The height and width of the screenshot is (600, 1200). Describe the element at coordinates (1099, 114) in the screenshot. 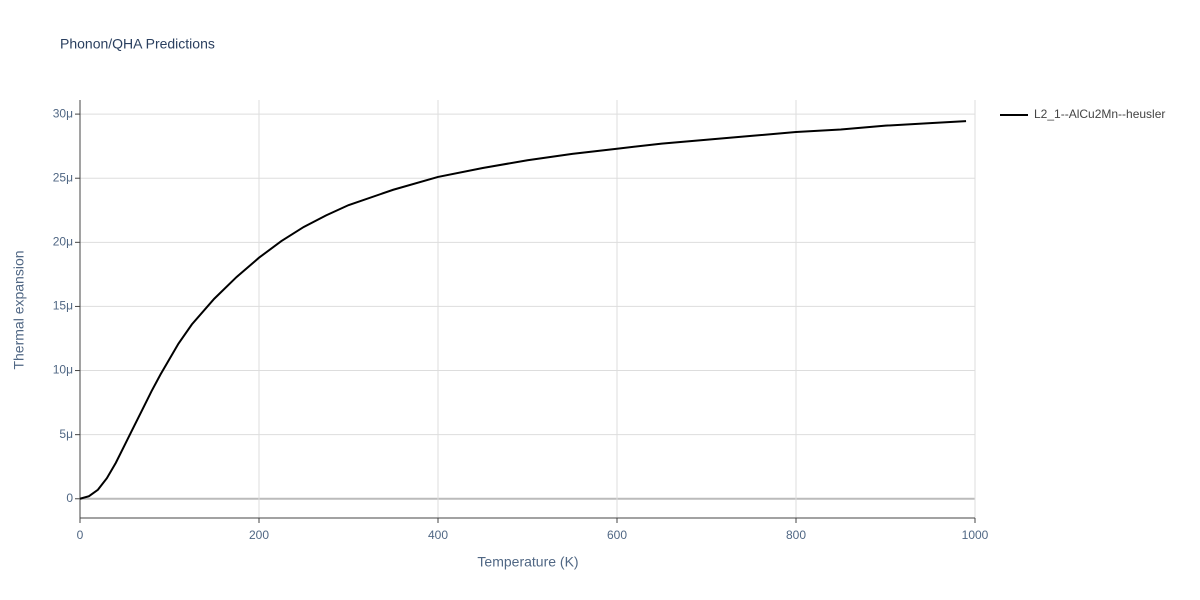

I see `legend-label: L2_1--AlCu2Mn--heusler` at that location.